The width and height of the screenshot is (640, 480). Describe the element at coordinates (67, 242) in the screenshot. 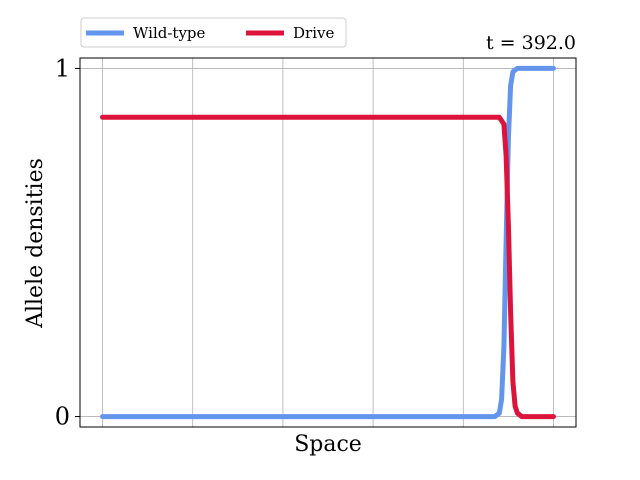

I see `y-axis-ticks: 01` at that location.